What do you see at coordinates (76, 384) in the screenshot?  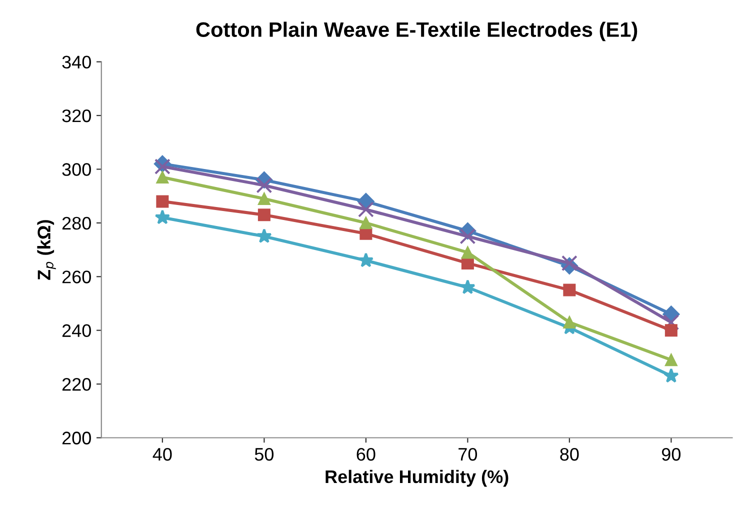 I see `y-tick-label: 220` at bounding box center [76, 384].